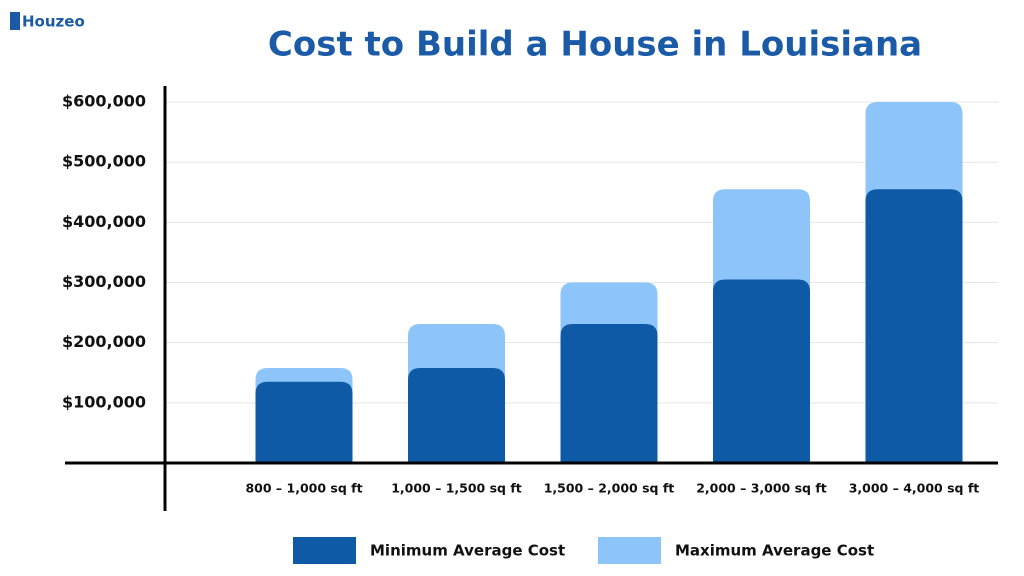 Image resolution: width=1024 pixels, height=576 pixels. I want to click on x-tick-label: 1,000 – 1,500 sq ft, so click(456, 488).